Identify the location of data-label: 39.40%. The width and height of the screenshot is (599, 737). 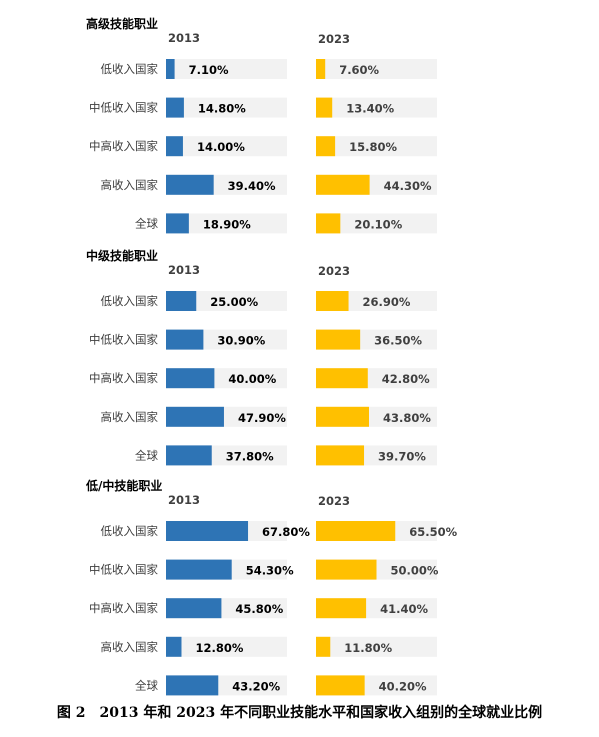
(252, 186).